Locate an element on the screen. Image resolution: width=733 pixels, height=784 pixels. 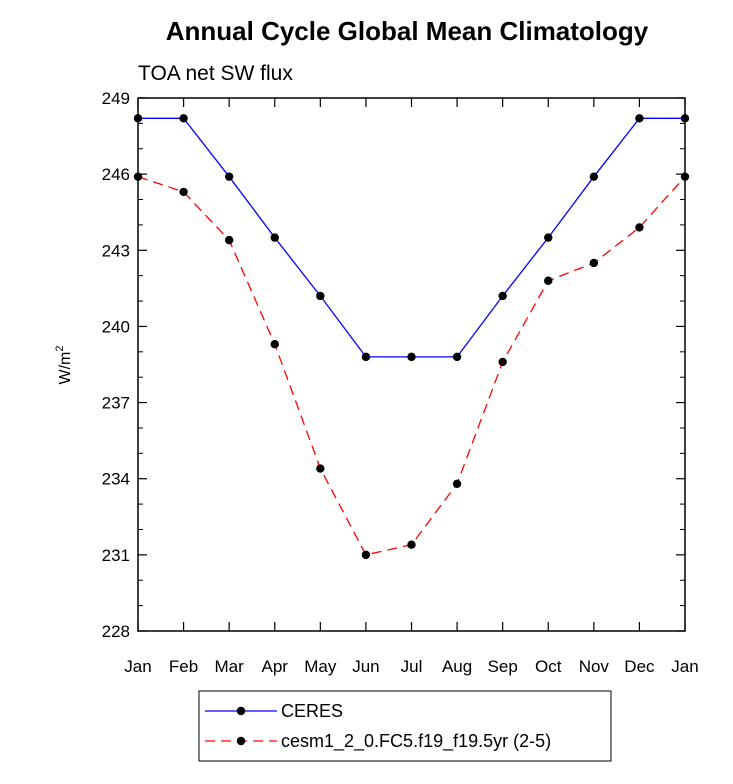
chart-subtitle: TOA net SW flux is located at coordinates (215, 73).